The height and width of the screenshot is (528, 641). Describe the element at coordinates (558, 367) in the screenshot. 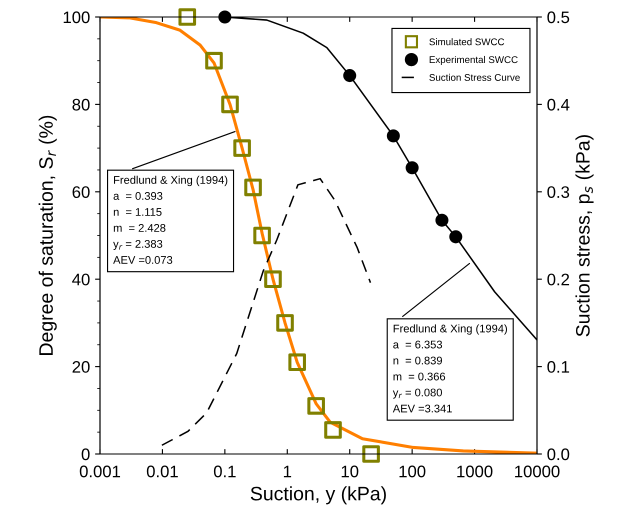

I see `y2-tick-label: 0.1` at that location.